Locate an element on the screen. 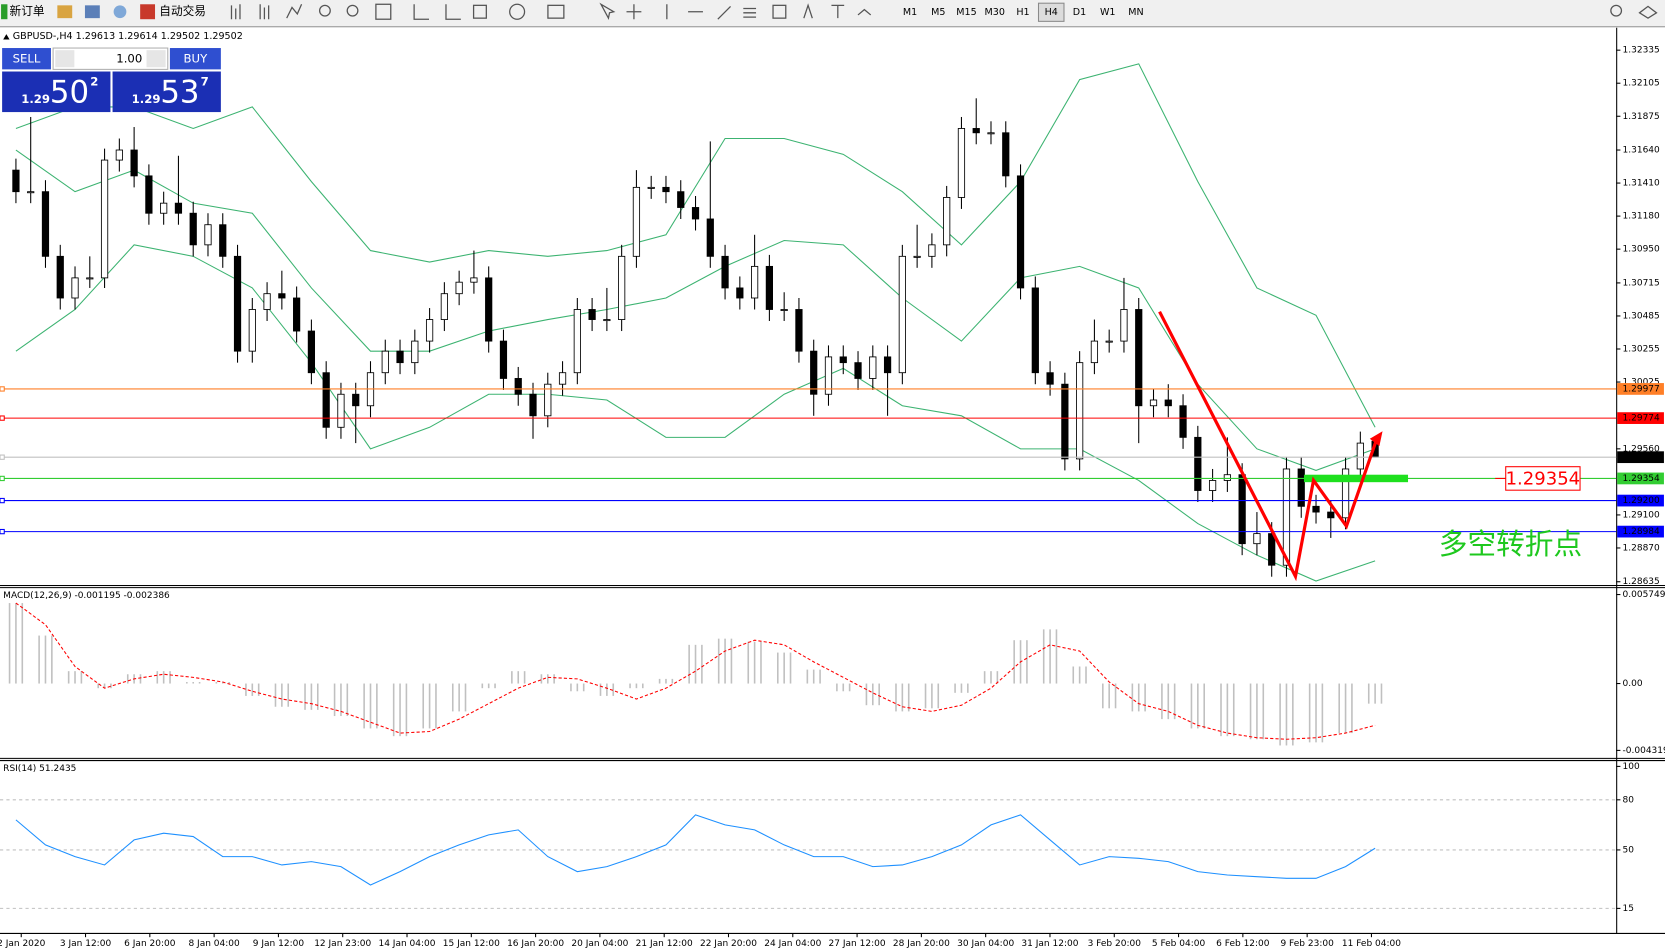 Image resolution: width=1665 pixels, height=950 pixels. time-label: 20 Jan 04:00 is located at coordinates (599, 944).